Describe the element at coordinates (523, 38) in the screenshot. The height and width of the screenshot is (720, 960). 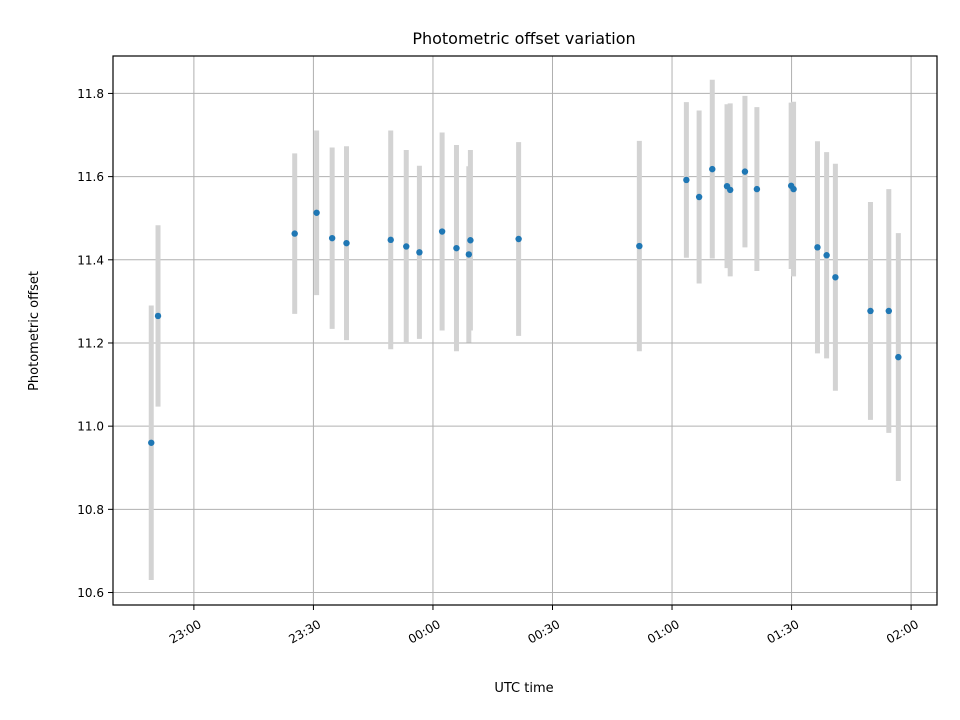
I see `chart-title: Photometric offset variation` at that location.